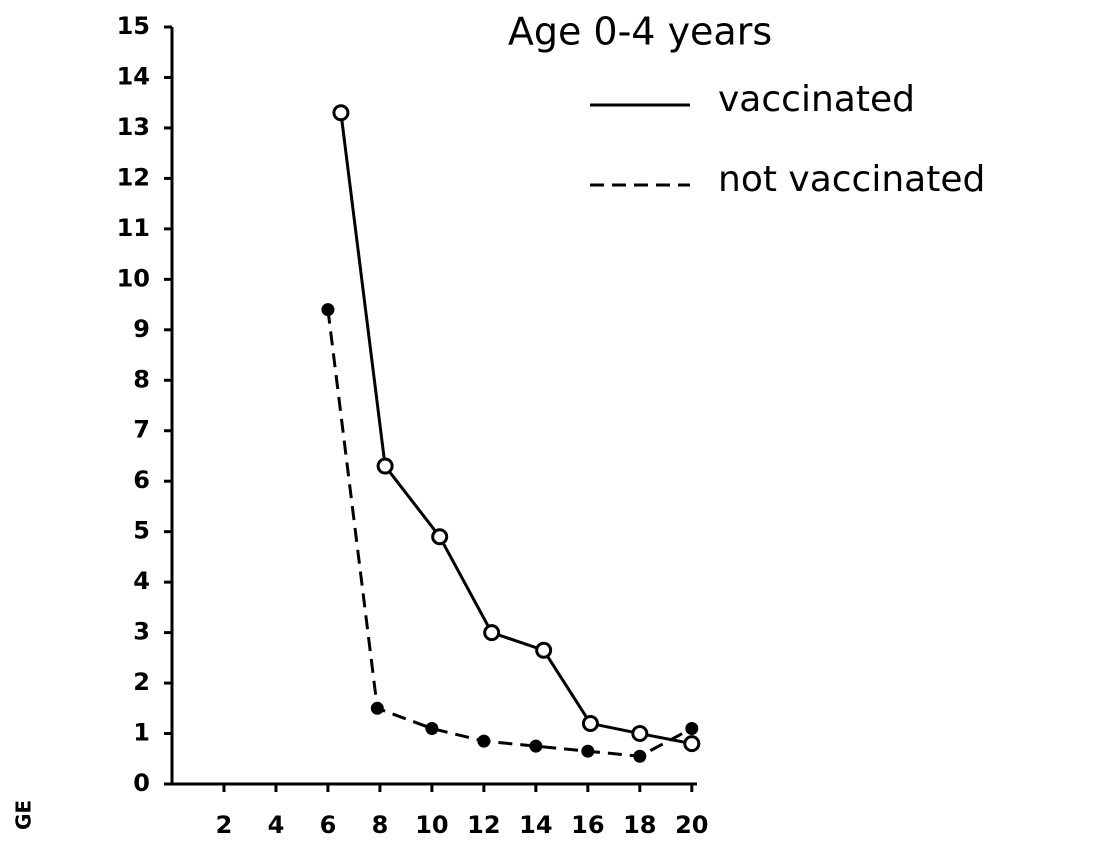 The height and width of the screenshot is (841, 1094). Describe the element at coordinates (141, 531) in the screenshot. I see `y-tick-label: 5` at that location.